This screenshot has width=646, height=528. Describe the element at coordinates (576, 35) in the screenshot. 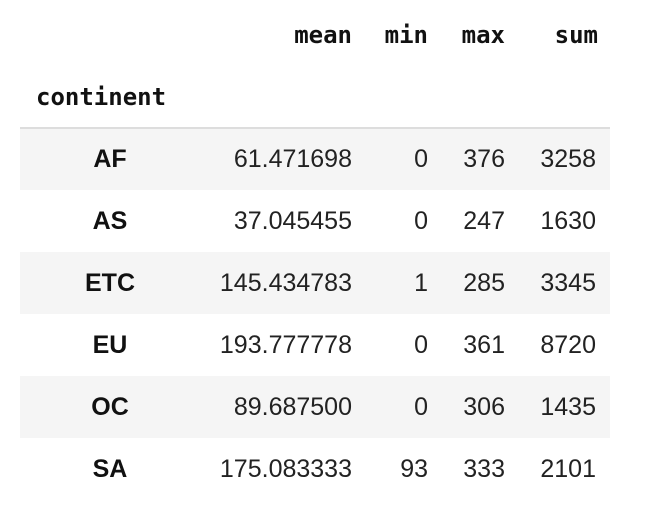

I see `column-header-sum: sum` at that location.